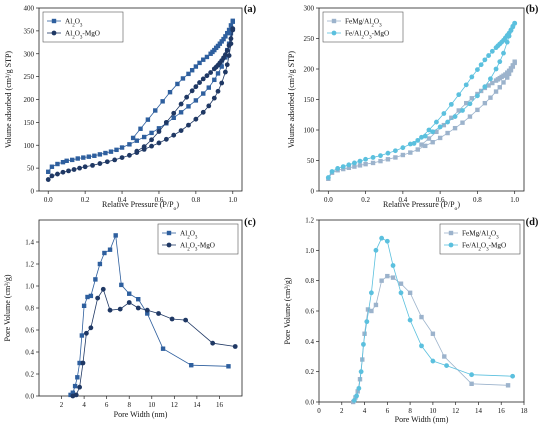  What do you see at coordinates (29, 309) in the screenshot?
I see `y-tick-label: 0.8` at bounding box center [29, 309].